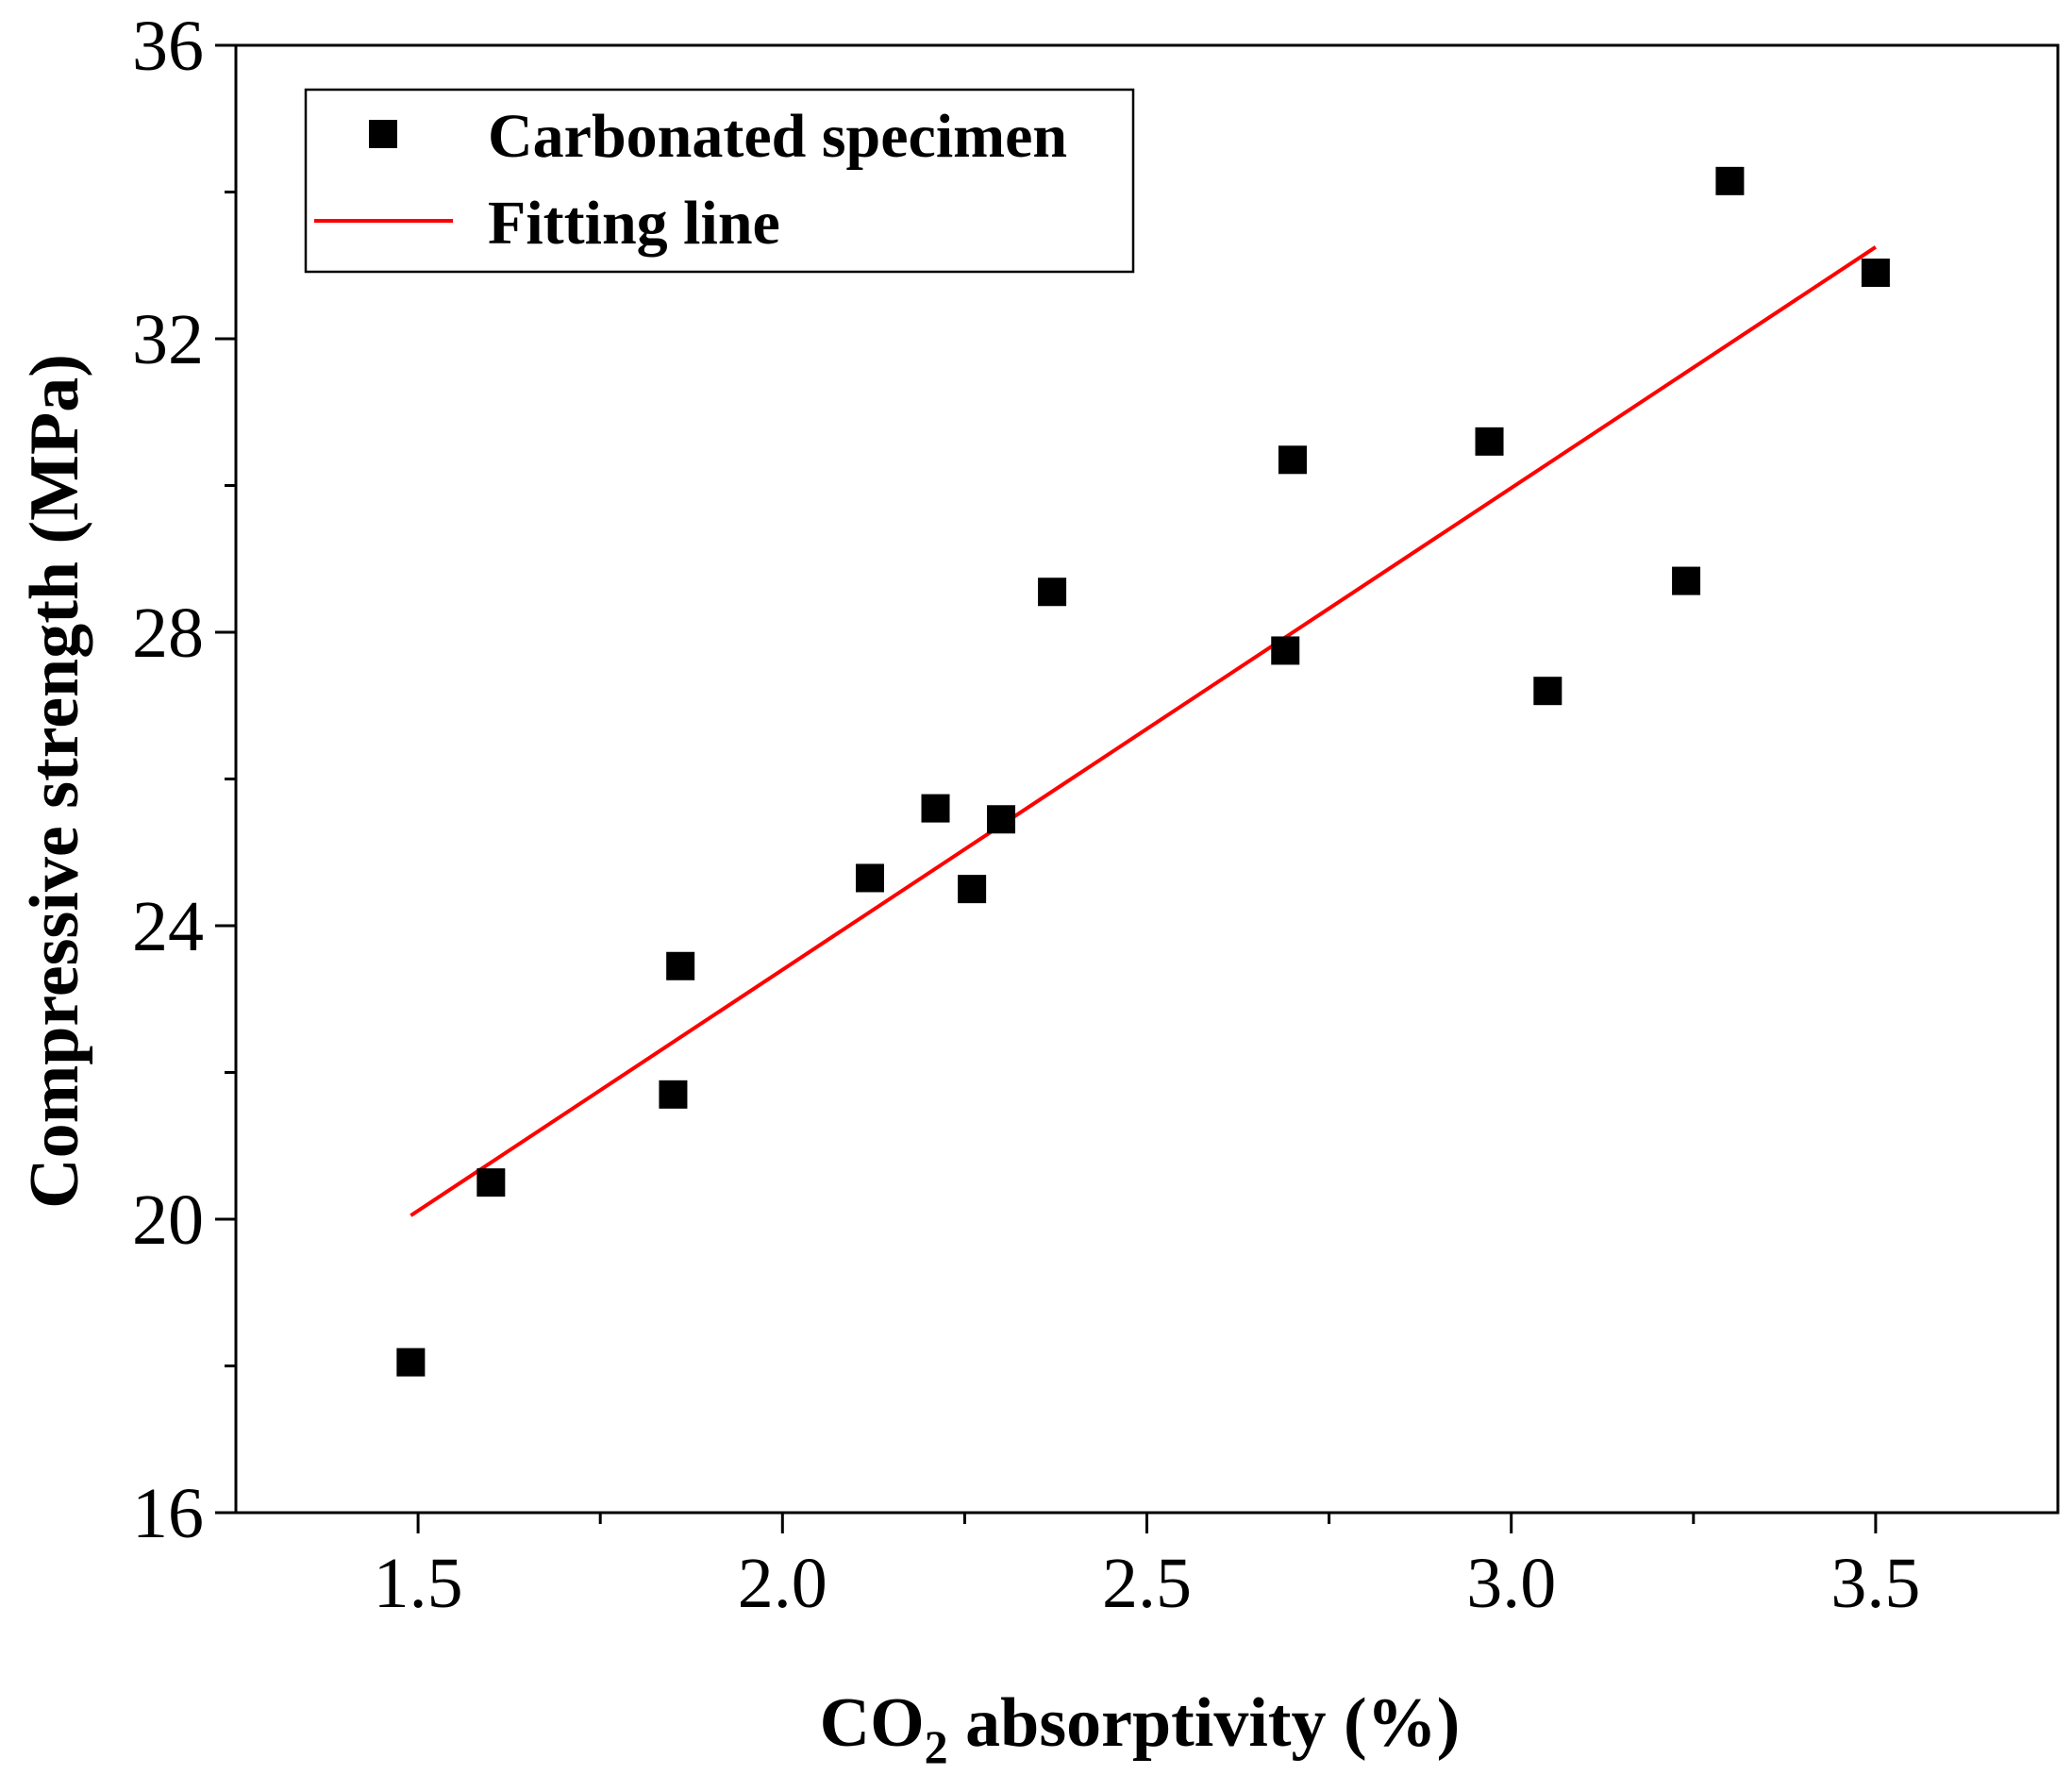  What do you see at coordinates (383, 134) in the screenshot?
I see `legend-marker-square` at bounding box center [383, 134].